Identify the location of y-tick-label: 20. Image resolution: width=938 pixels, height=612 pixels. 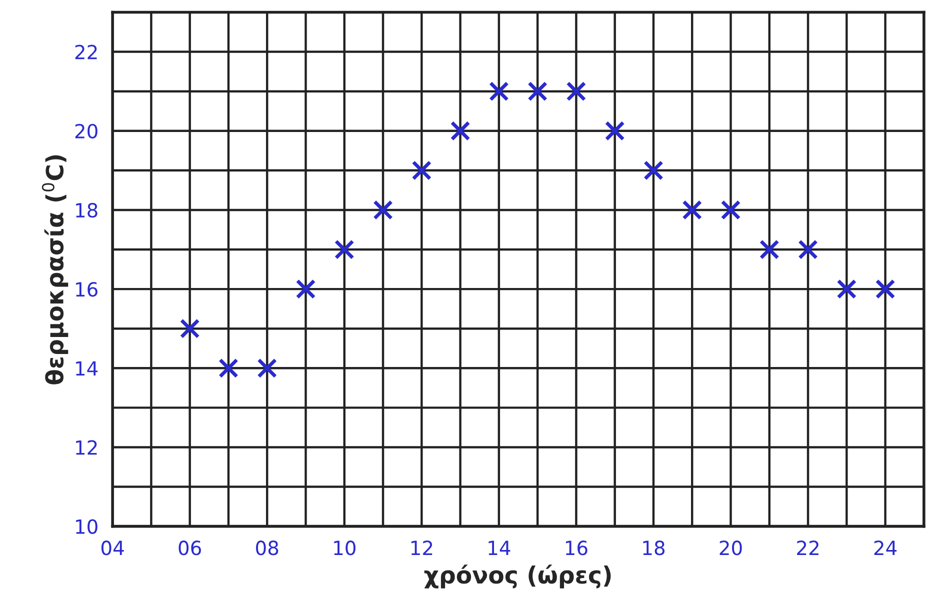
(86, 131).